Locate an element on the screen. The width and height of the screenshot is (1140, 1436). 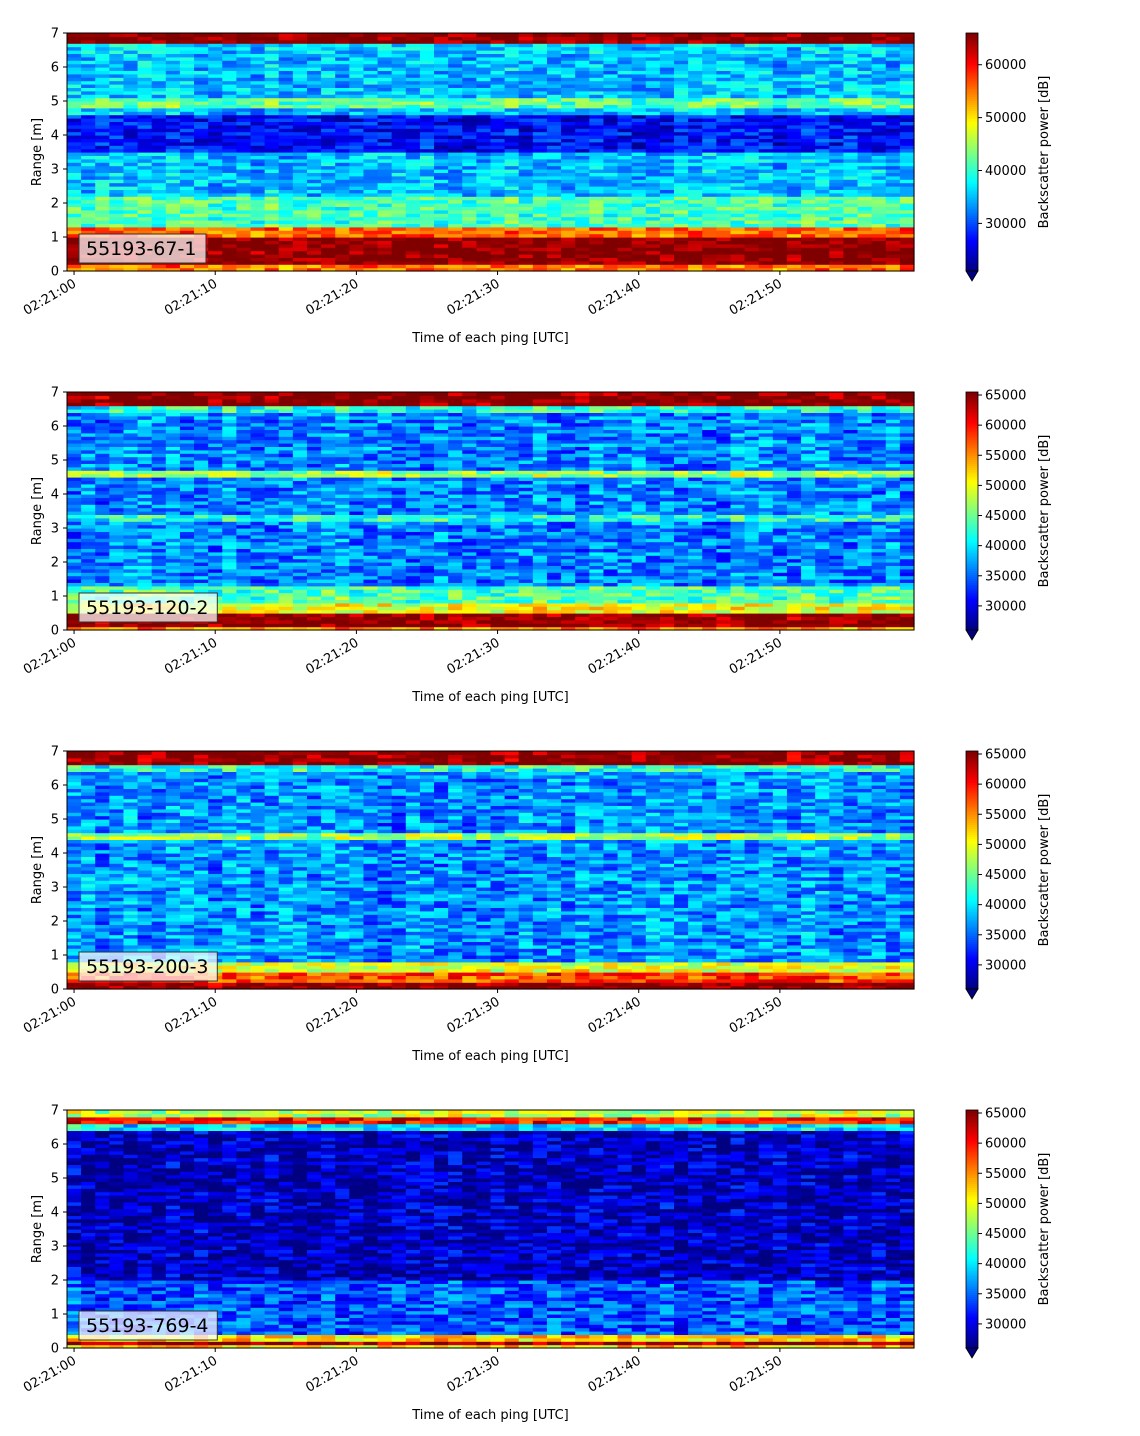
y-tick-label: 3 is located at coordinates (55, 170).